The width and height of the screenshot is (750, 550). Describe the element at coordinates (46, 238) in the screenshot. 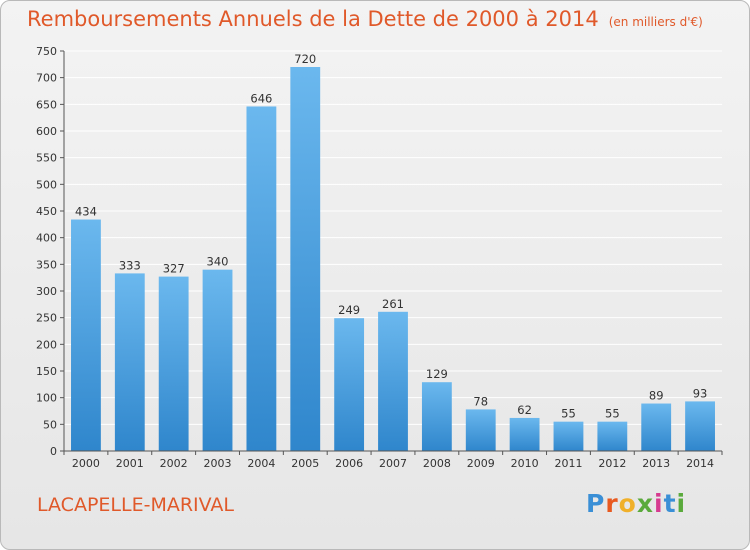

I see `y-tick-label: 400` at that location.